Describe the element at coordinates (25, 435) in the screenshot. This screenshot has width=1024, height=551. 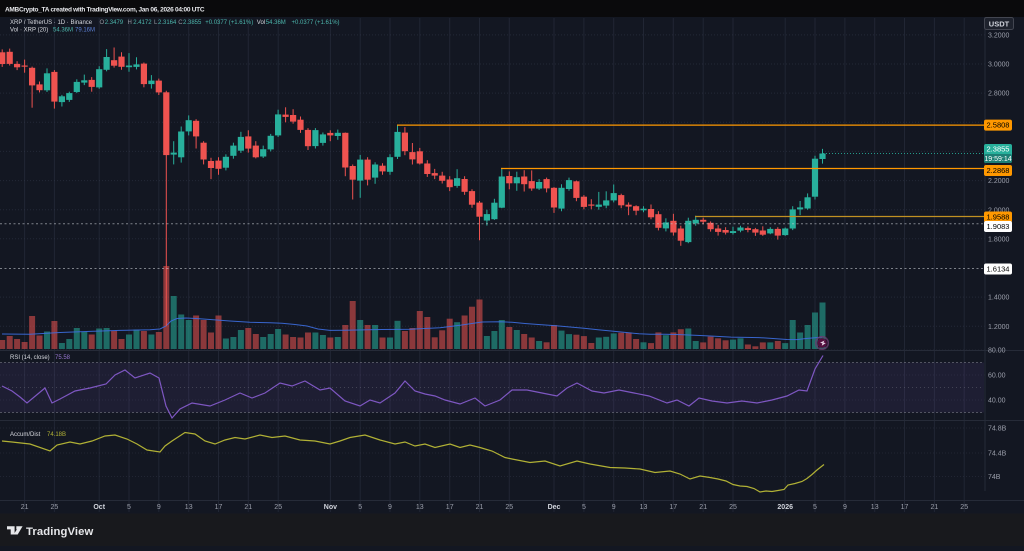
I see `svg-text: Accum/Dist` at that location.